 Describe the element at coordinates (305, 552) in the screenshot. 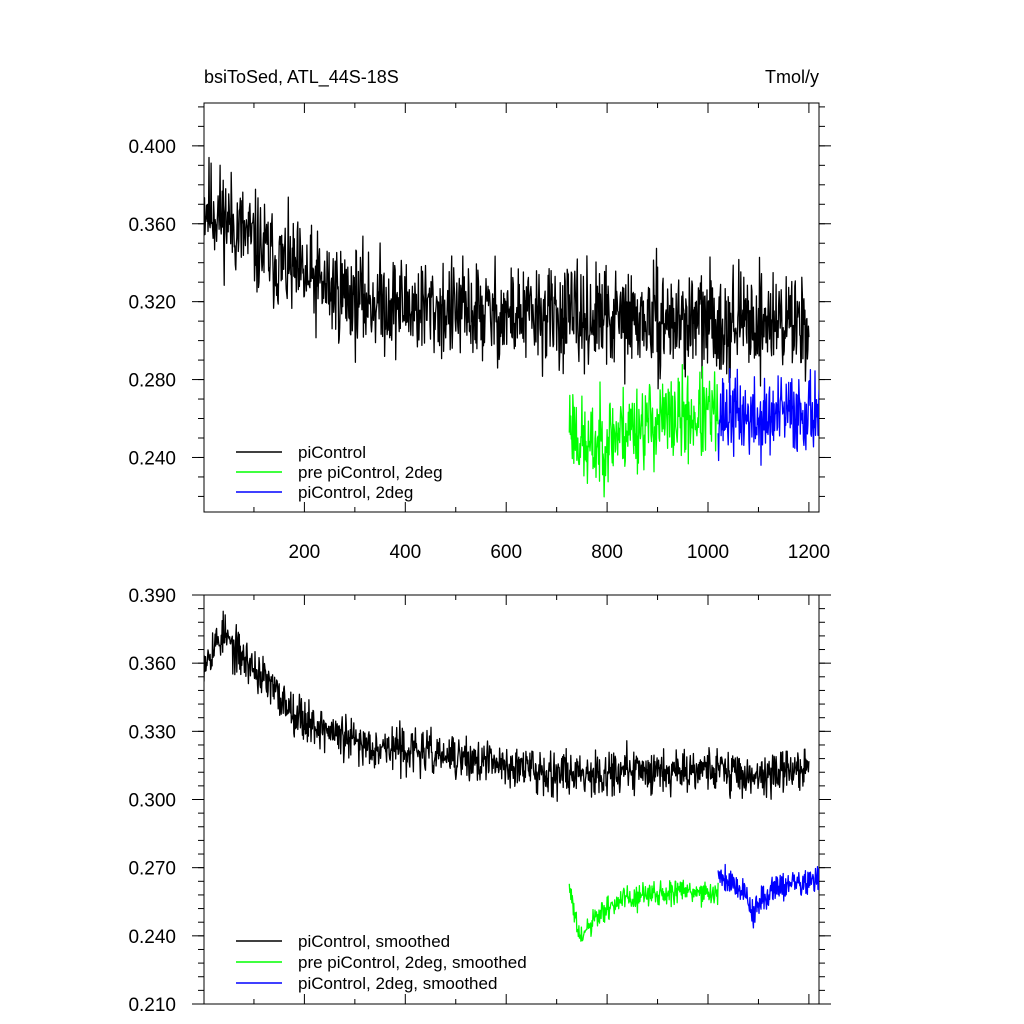

I see `x-tick-label: 200` at that location.